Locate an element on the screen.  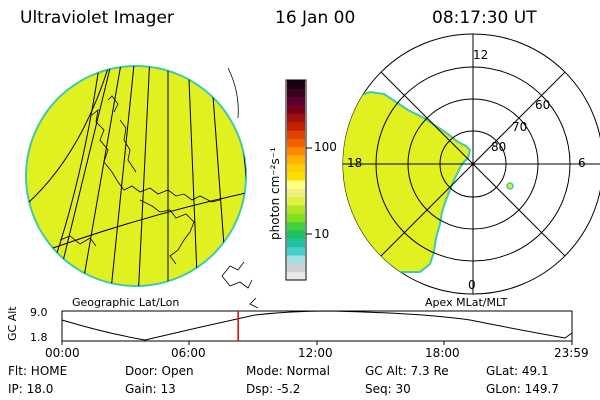
altitude-ylabel: GC Alt is located at coordinates (12, 323).